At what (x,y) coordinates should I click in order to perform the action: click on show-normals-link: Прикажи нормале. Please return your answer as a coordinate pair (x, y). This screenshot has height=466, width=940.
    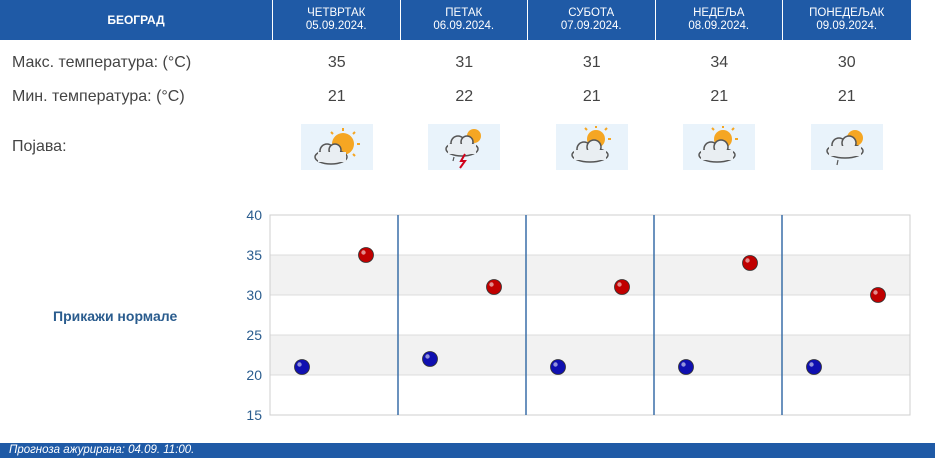
    Looking at the image, I should click on (115, 316).